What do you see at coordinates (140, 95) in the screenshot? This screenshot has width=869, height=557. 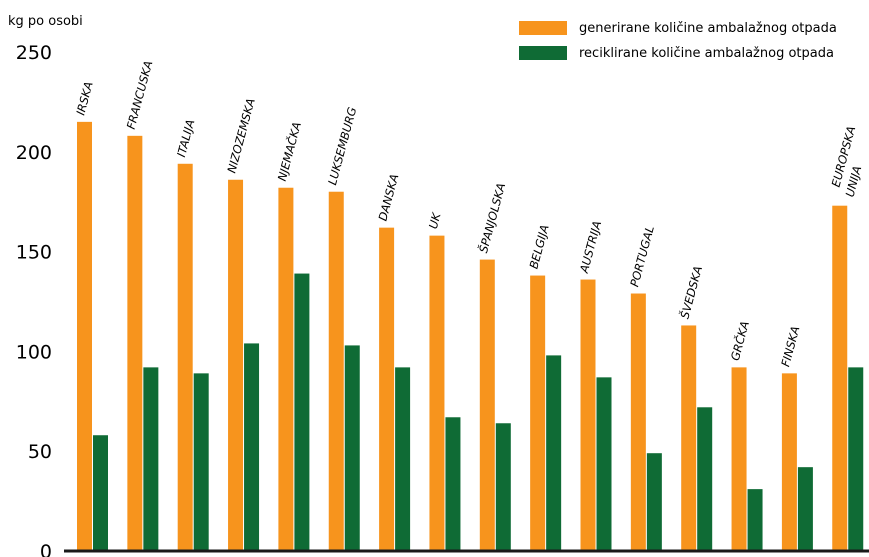 I see `category-label: FRANCUSKA` at bounding box center [140, 95].